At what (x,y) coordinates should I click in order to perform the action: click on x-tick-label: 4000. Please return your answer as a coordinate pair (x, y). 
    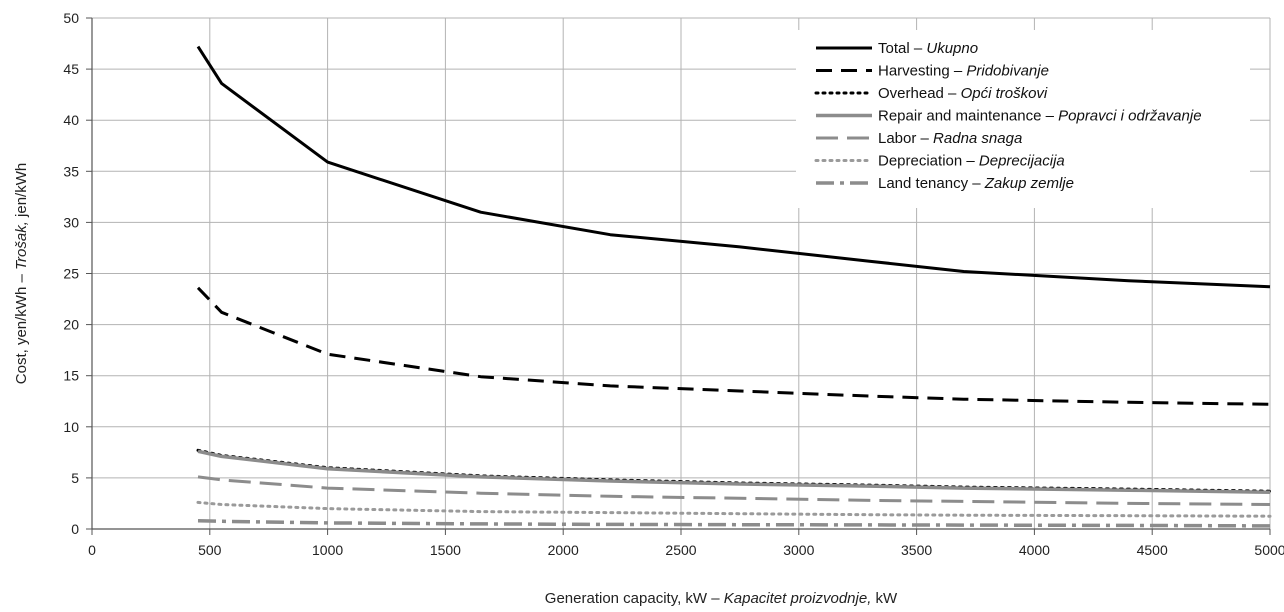
    Looking at the image, I should click on (1034, 550).